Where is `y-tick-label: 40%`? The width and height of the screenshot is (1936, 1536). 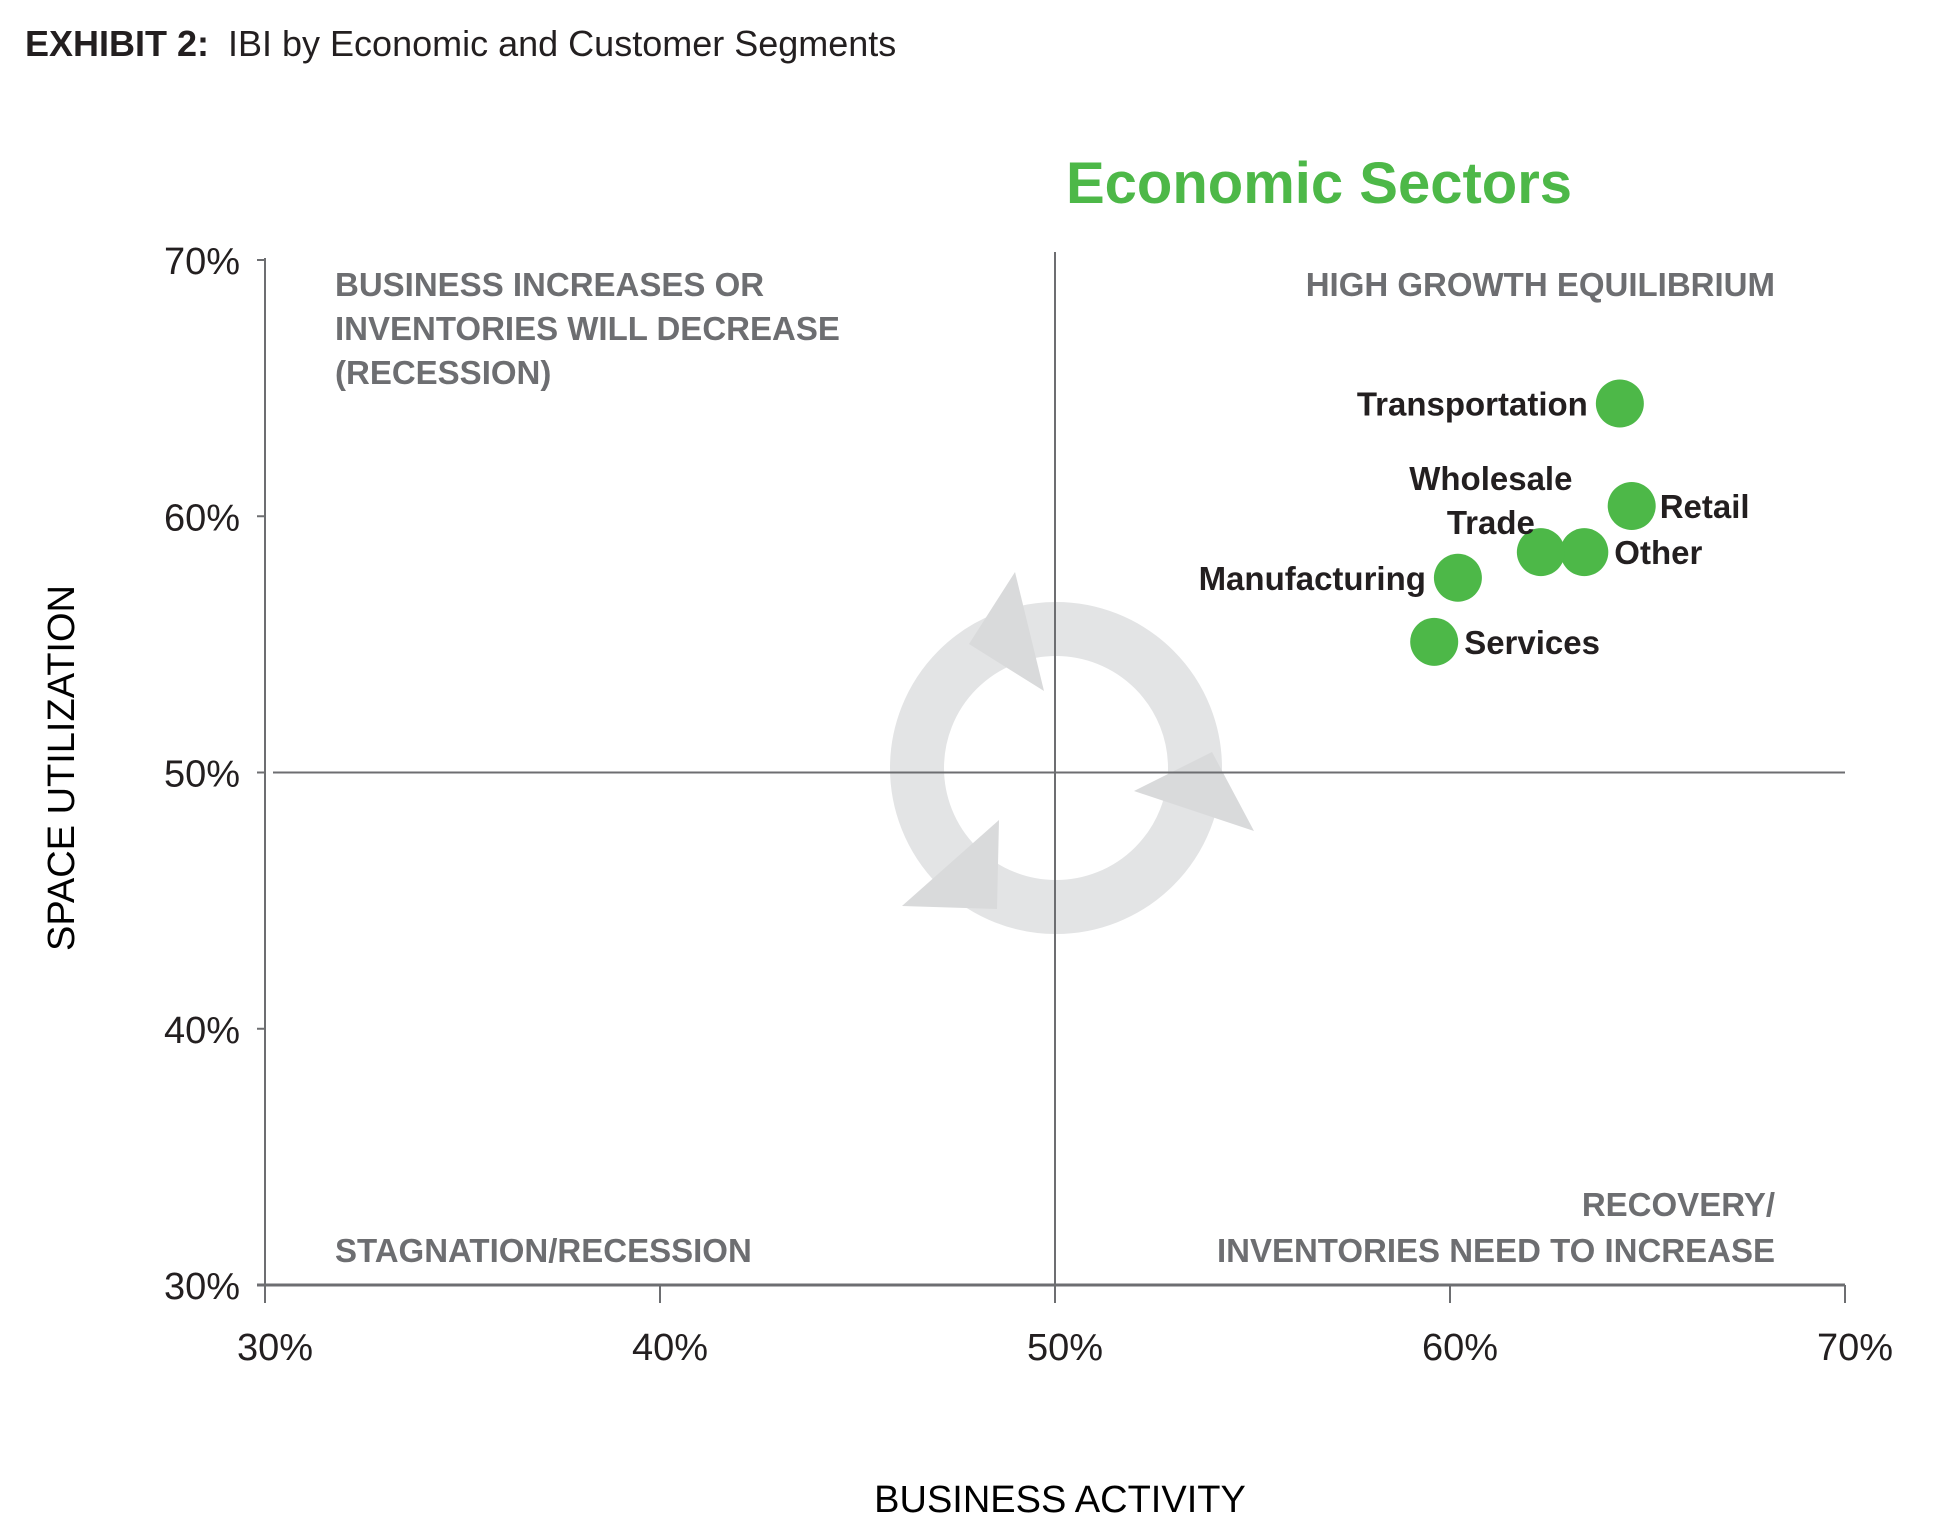 y-tick-label: 40% is located at coordinates (202, 1031).